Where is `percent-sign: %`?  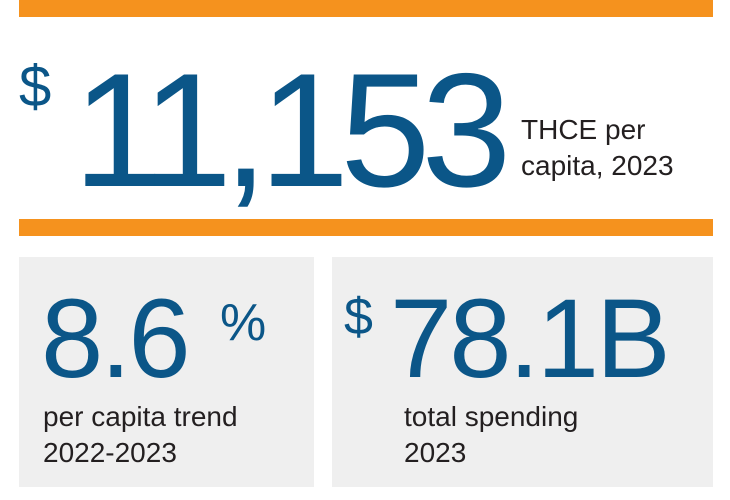 percent-sign: % is located at coordinates (243, 323).